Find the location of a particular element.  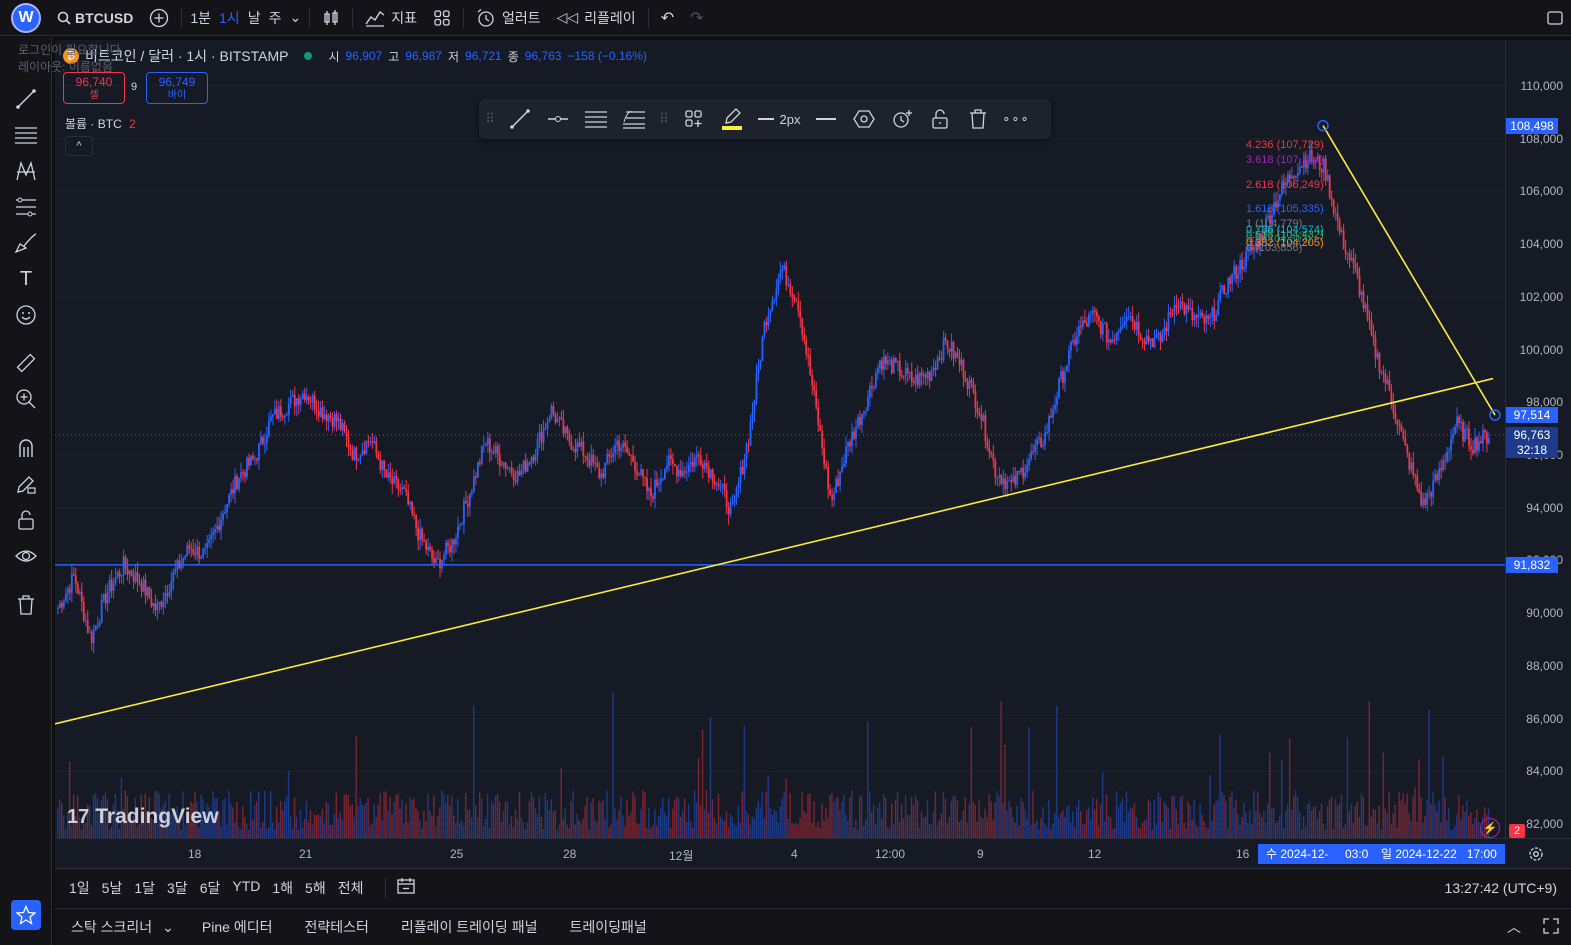

goto-date-button is located at coordinates (406, 887).